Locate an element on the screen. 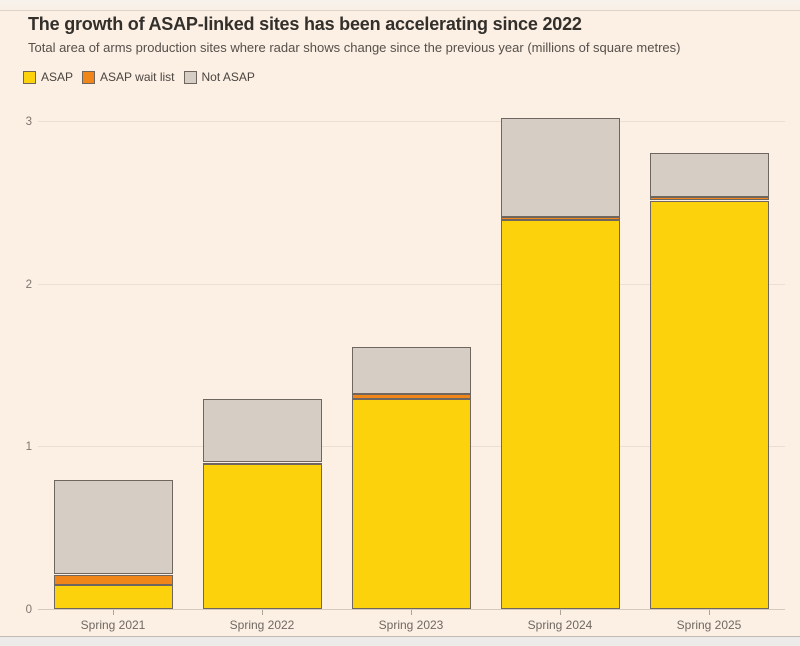  asap-wait-list-swatch-icon is located at coordinates (89, 77).